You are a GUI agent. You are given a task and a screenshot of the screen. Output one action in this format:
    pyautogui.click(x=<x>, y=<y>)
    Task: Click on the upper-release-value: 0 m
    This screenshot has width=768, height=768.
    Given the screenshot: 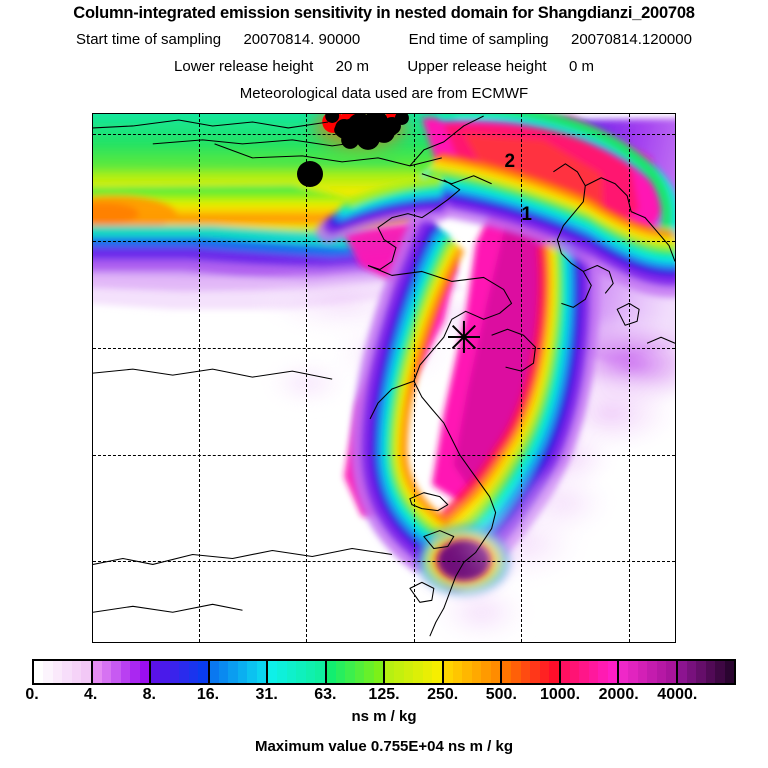 What is the action you would take?
    pyautogui.click(x=581, y=66)
    